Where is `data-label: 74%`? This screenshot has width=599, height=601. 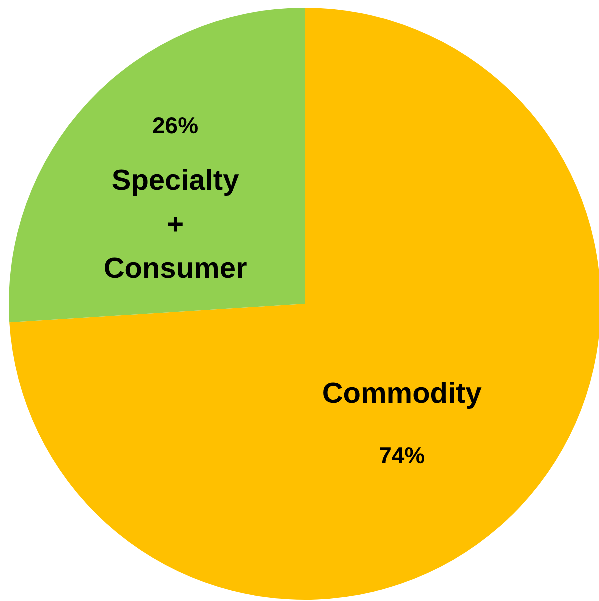
data-label: 74% is located at coordinates (402, 455).